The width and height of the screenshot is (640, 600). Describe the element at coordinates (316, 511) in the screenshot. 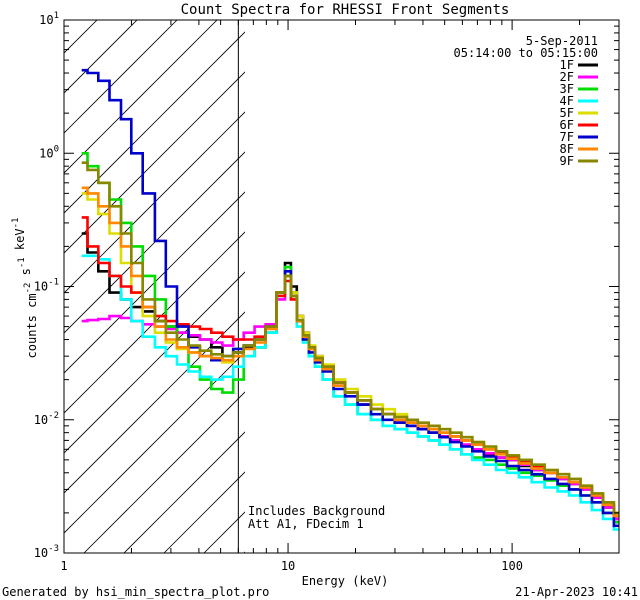

I see `annotation-background: Includes Background` at that location.